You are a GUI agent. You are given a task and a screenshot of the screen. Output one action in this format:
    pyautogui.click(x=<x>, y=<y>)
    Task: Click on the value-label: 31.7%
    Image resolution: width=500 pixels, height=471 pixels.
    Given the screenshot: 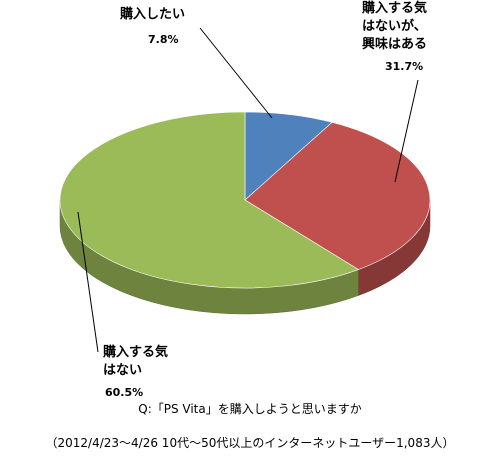 What is the action you would take?
    pyautogui.click(x=404, y=66)
    